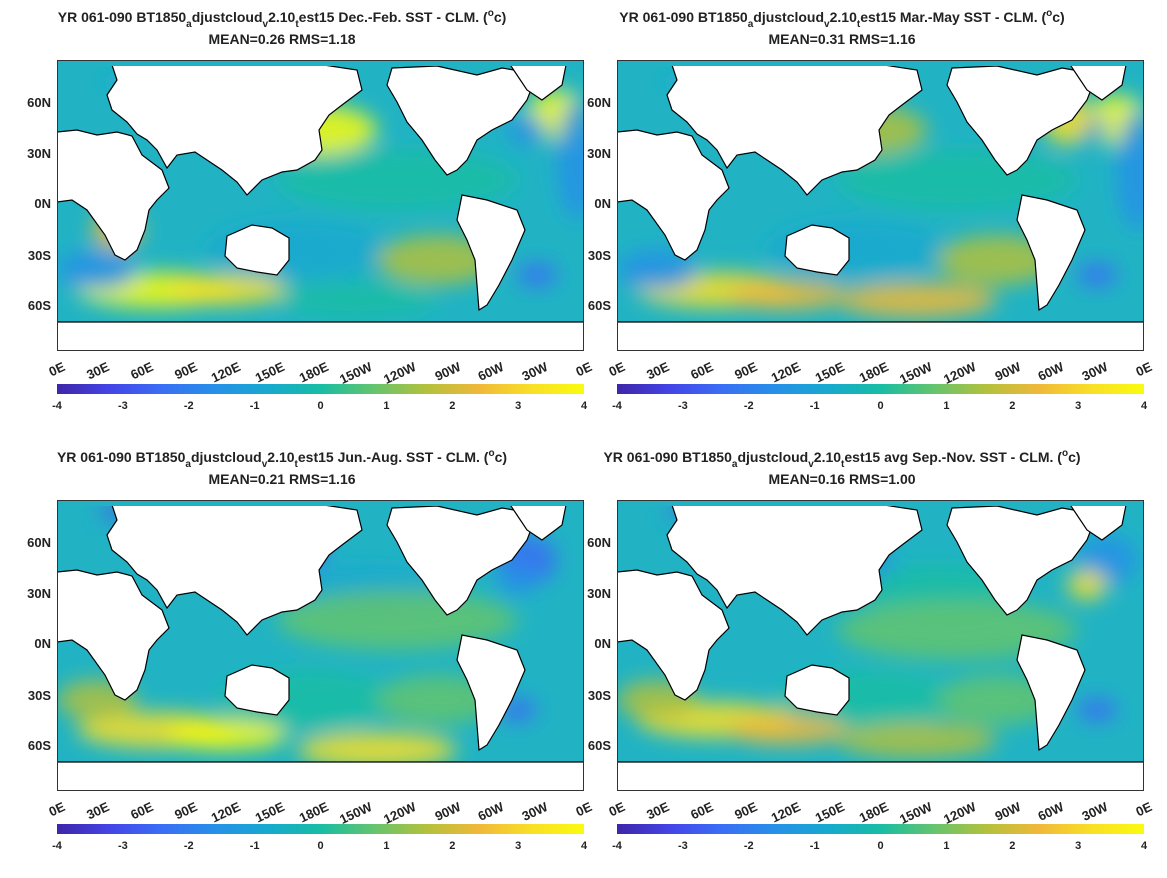  What do you see at coordinates (843, 17) in the screenshot?
I see `title-part-mid2: 2.10` at bounding box center [843, 17].